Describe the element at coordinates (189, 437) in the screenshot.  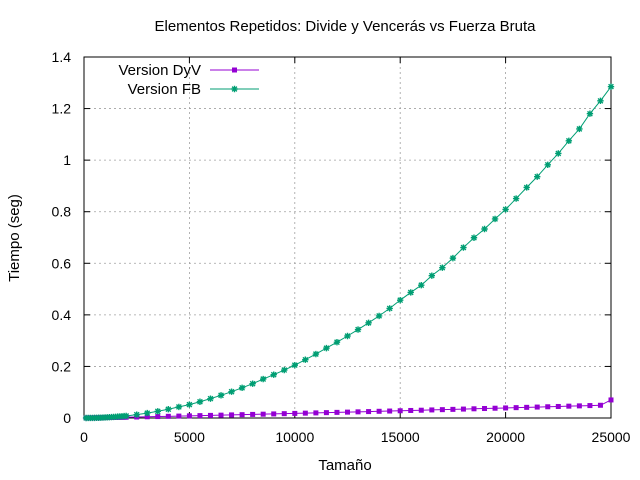
I see `x-tick-label: 5000` at that location.